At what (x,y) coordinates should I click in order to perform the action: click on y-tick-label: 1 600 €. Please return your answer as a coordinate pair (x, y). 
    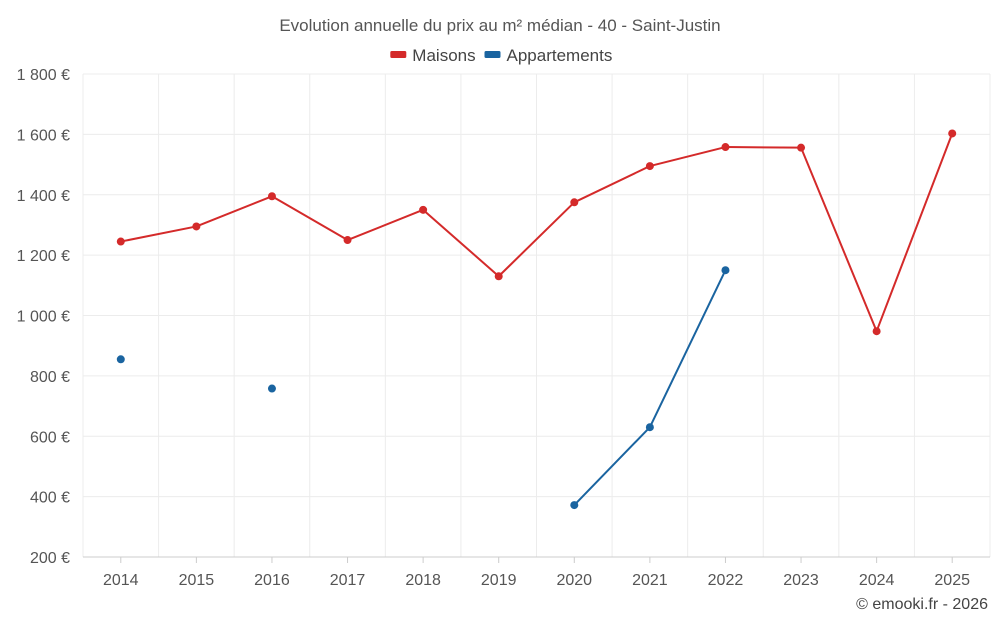
    Looking at the image, I should click on (43, 135).